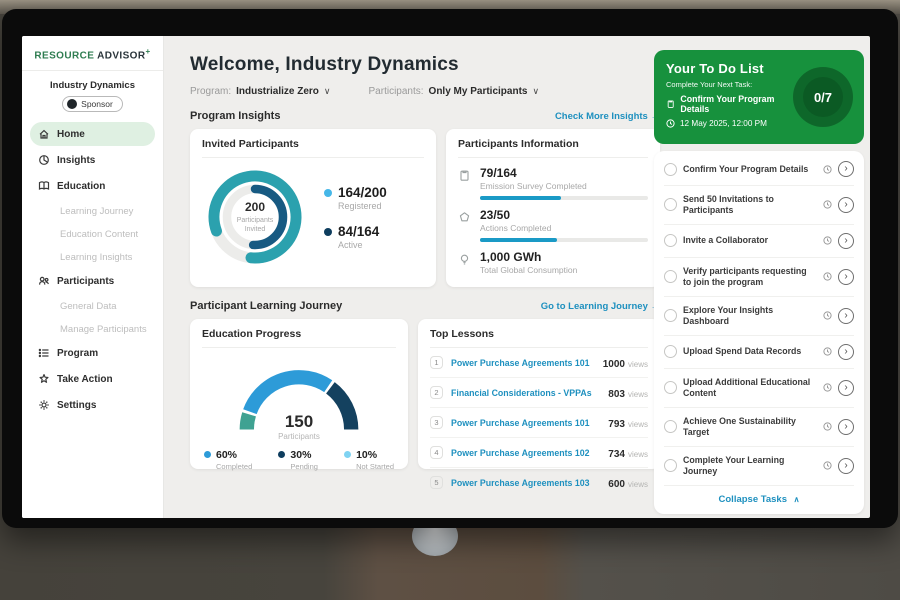 This screenshot has height=600, width=900. I want to click on sidebar-item-home: Home, so click(92, 134).